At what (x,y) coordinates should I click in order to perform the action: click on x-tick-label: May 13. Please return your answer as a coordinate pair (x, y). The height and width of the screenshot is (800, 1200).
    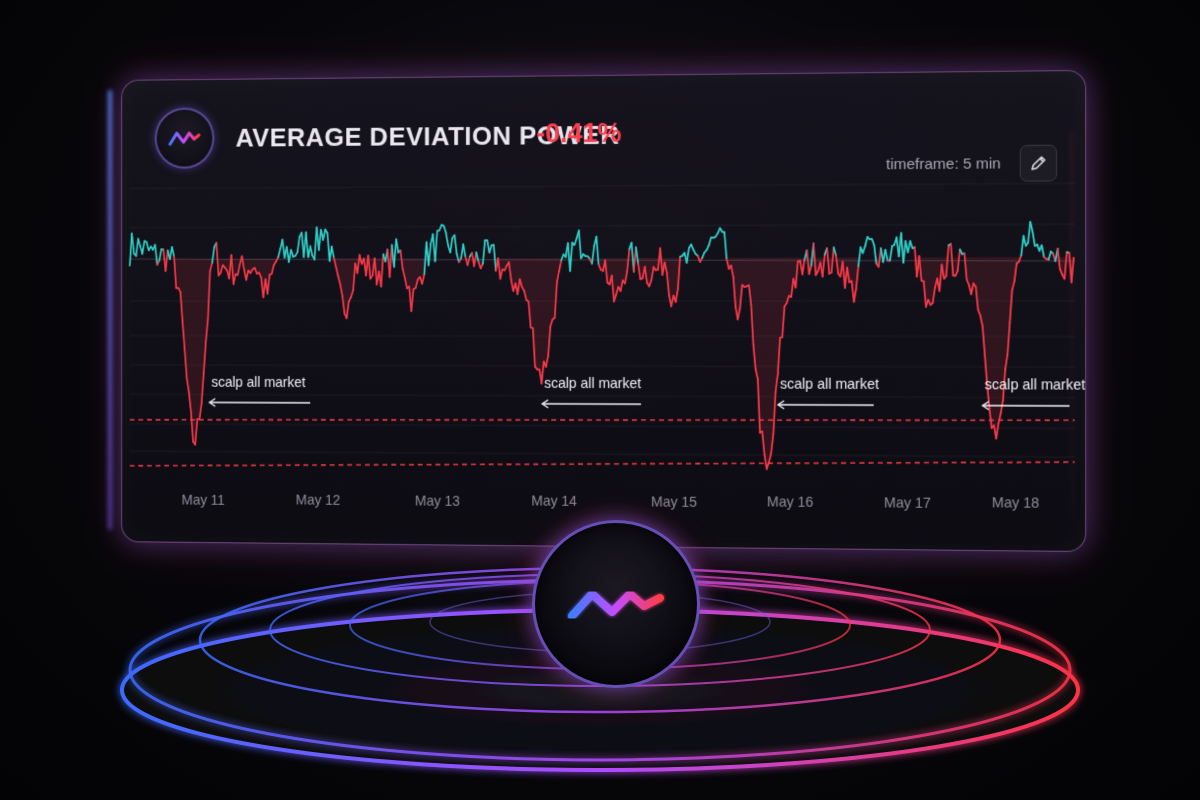
    Looking at the image, I should click on (437, 500).